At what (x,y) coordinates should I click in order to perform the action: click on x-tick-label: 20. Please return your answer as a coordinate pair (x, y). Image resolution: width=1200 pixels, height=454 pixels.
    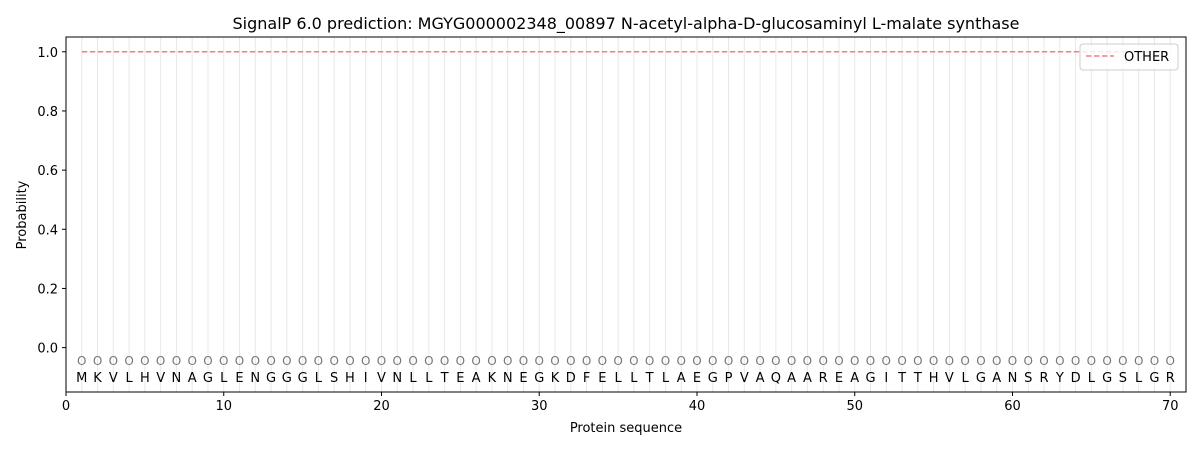
    Looking at the image, I should click on (381, 406).